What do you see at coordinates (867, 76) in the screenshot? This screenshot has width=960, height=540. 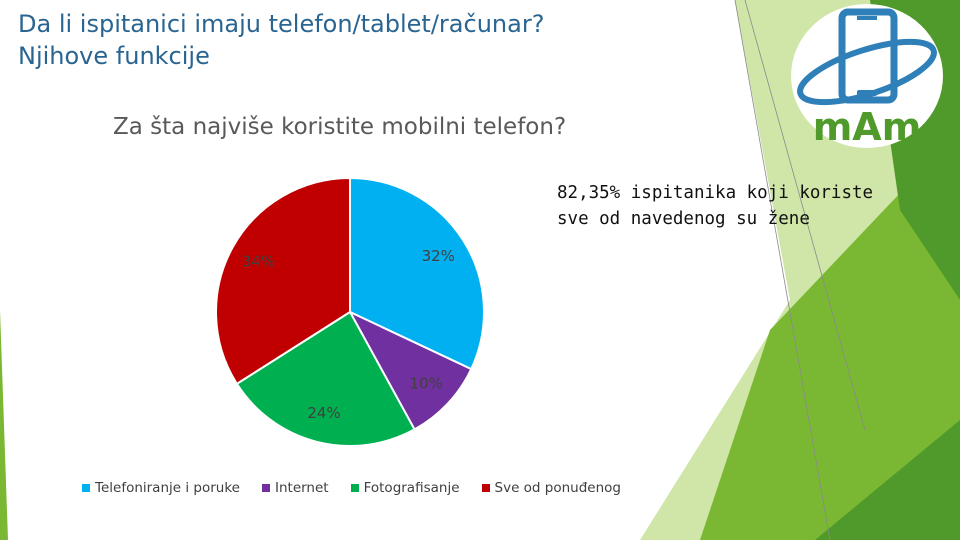 I see `mam-logo: mAm` at bounding box center [867, 76].